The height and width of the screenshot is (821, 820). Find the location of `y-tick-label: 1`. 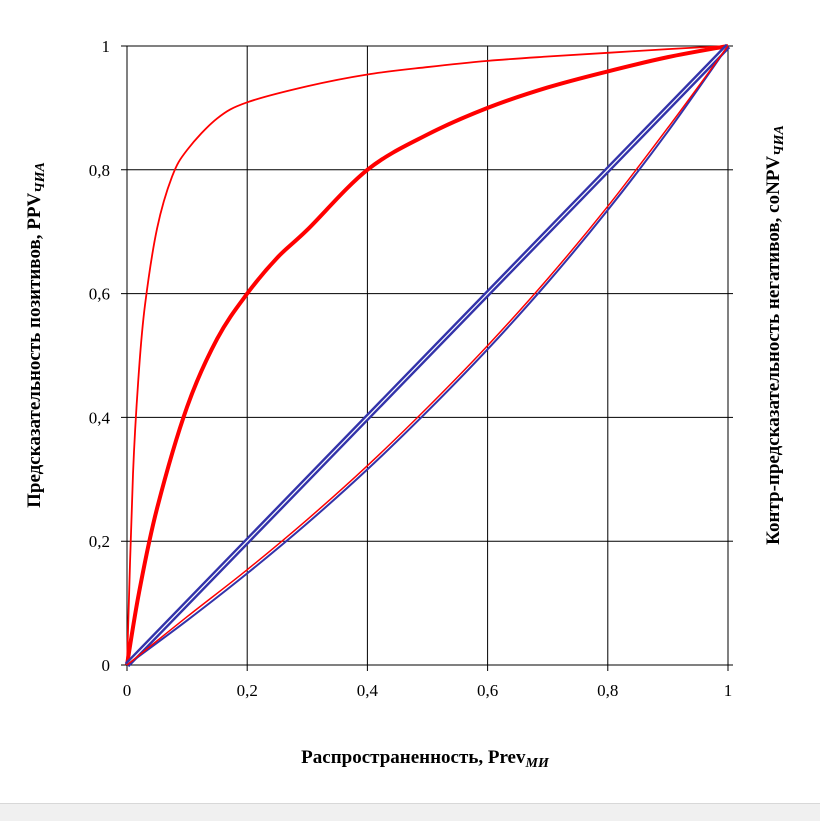

y-tick-label: 1 is located at coordinates (106, 46).